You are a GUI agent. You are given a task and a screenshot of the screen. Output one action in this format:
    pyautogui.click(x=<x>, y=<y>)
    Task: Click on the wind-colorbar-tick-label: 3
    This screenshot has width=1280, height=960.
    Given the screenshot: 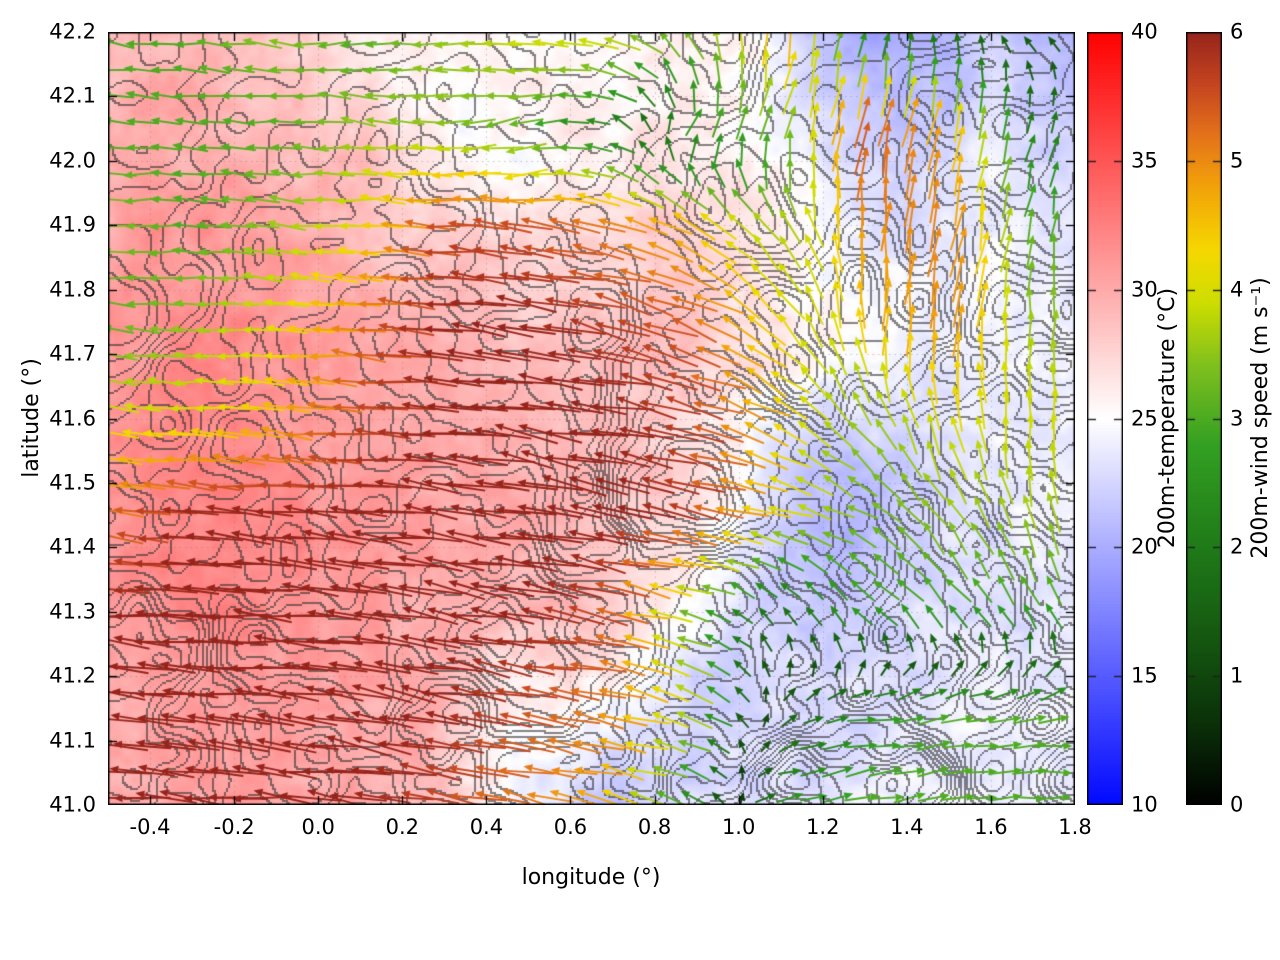 What is the action you would take?
    pyautogui.click(x=1237, y=418)
    